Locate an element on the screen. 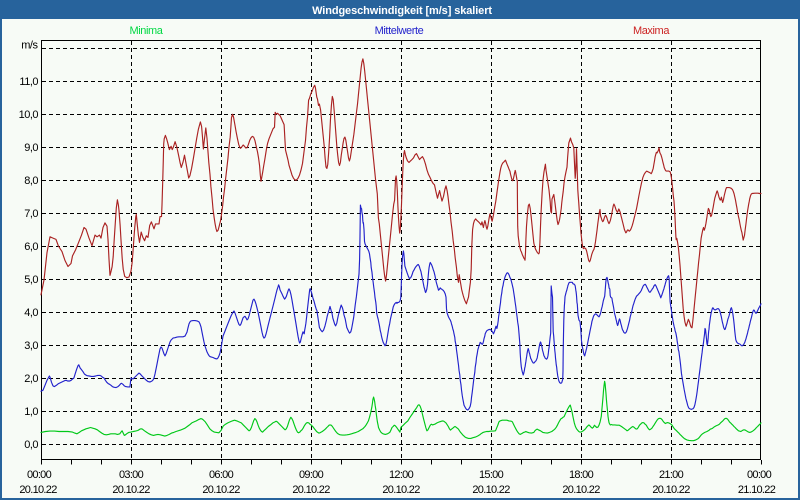 The image size is (800, 500). svg-text: 5,0 is located at coordinates (31, 280).